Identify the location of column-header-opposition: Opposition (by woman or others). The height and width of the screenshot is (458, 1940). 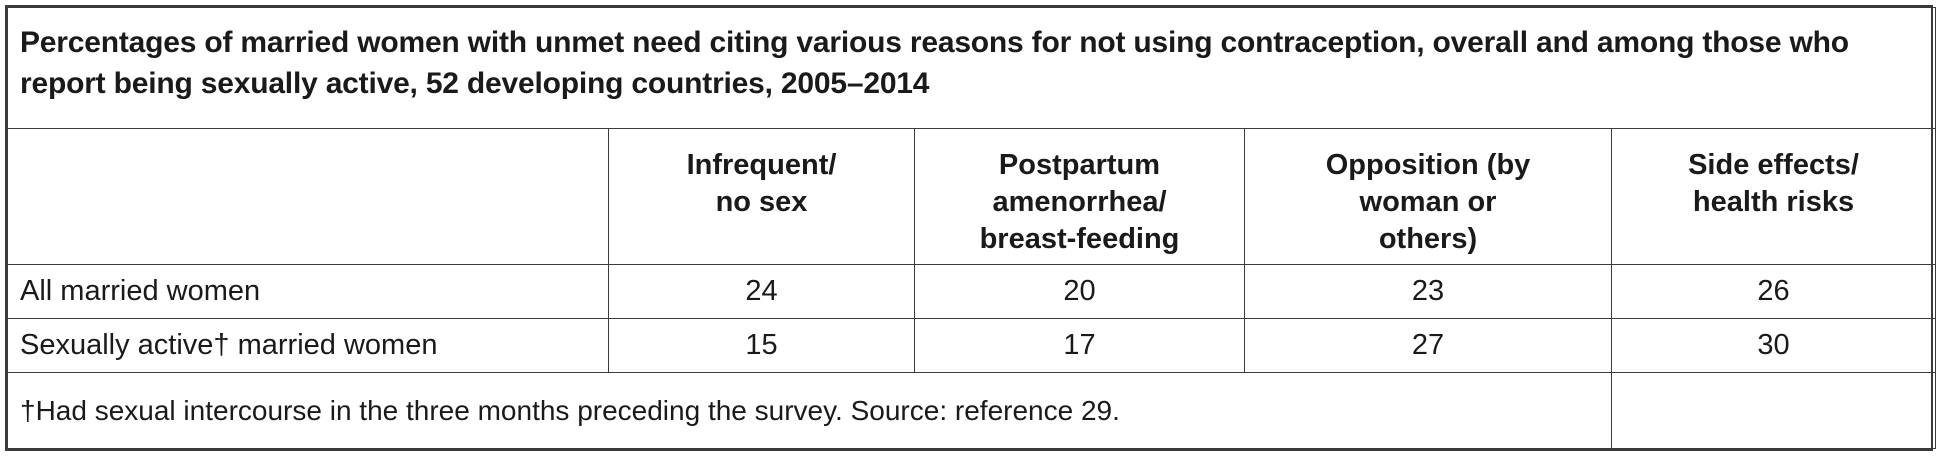
(1428, 196).